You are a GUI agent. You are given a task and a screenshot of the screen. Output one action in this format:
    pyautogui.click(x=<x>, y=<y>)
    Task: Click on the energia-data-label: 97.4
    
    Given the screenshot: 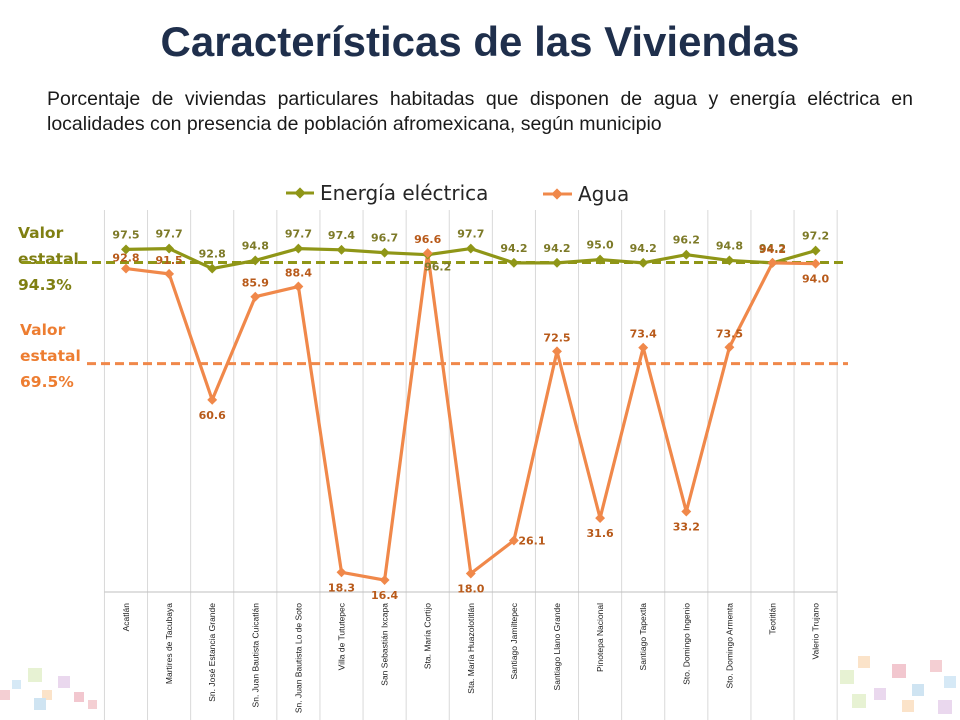 What is the action you would take?
    pyautogui.click(x=341, y=235)
    